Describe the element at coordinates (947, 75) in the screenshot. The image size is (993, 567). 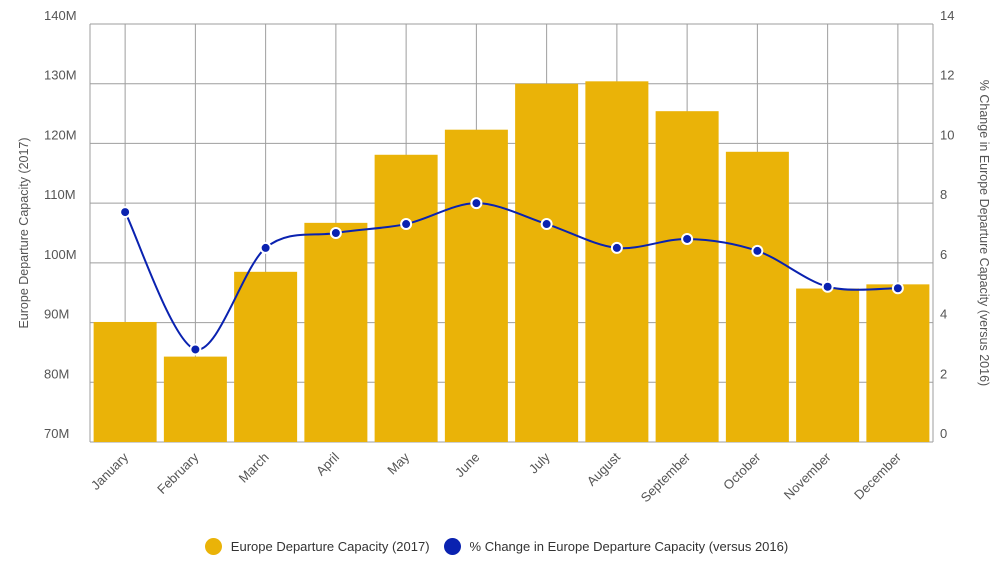
I see `y-right-tick-label: 12` at that location.